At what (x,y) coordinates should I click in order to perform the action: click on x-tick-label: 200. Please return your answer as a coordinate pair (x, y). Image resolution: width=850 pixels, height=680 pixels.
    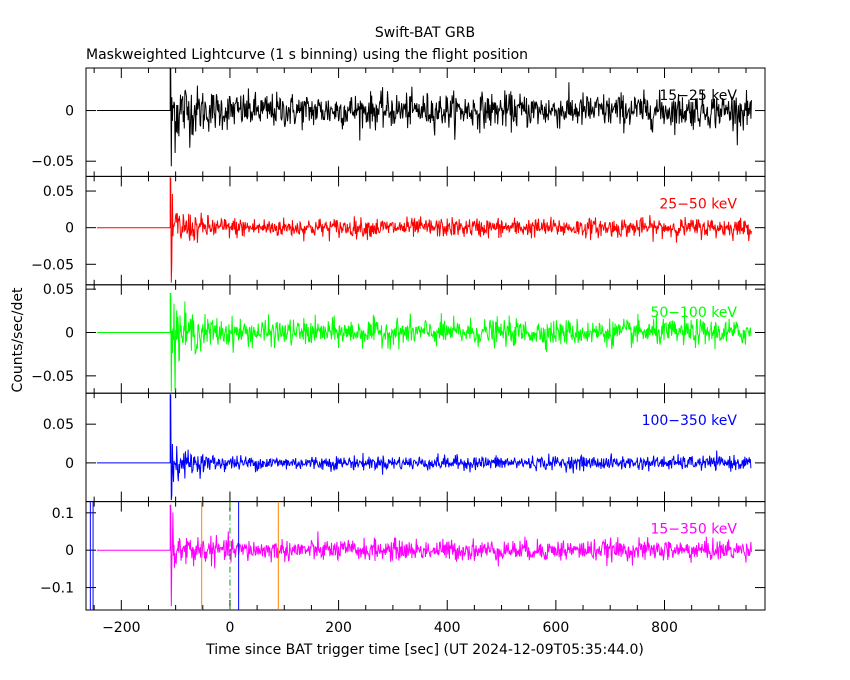
    Looking at the image, I should click on (338, 628).